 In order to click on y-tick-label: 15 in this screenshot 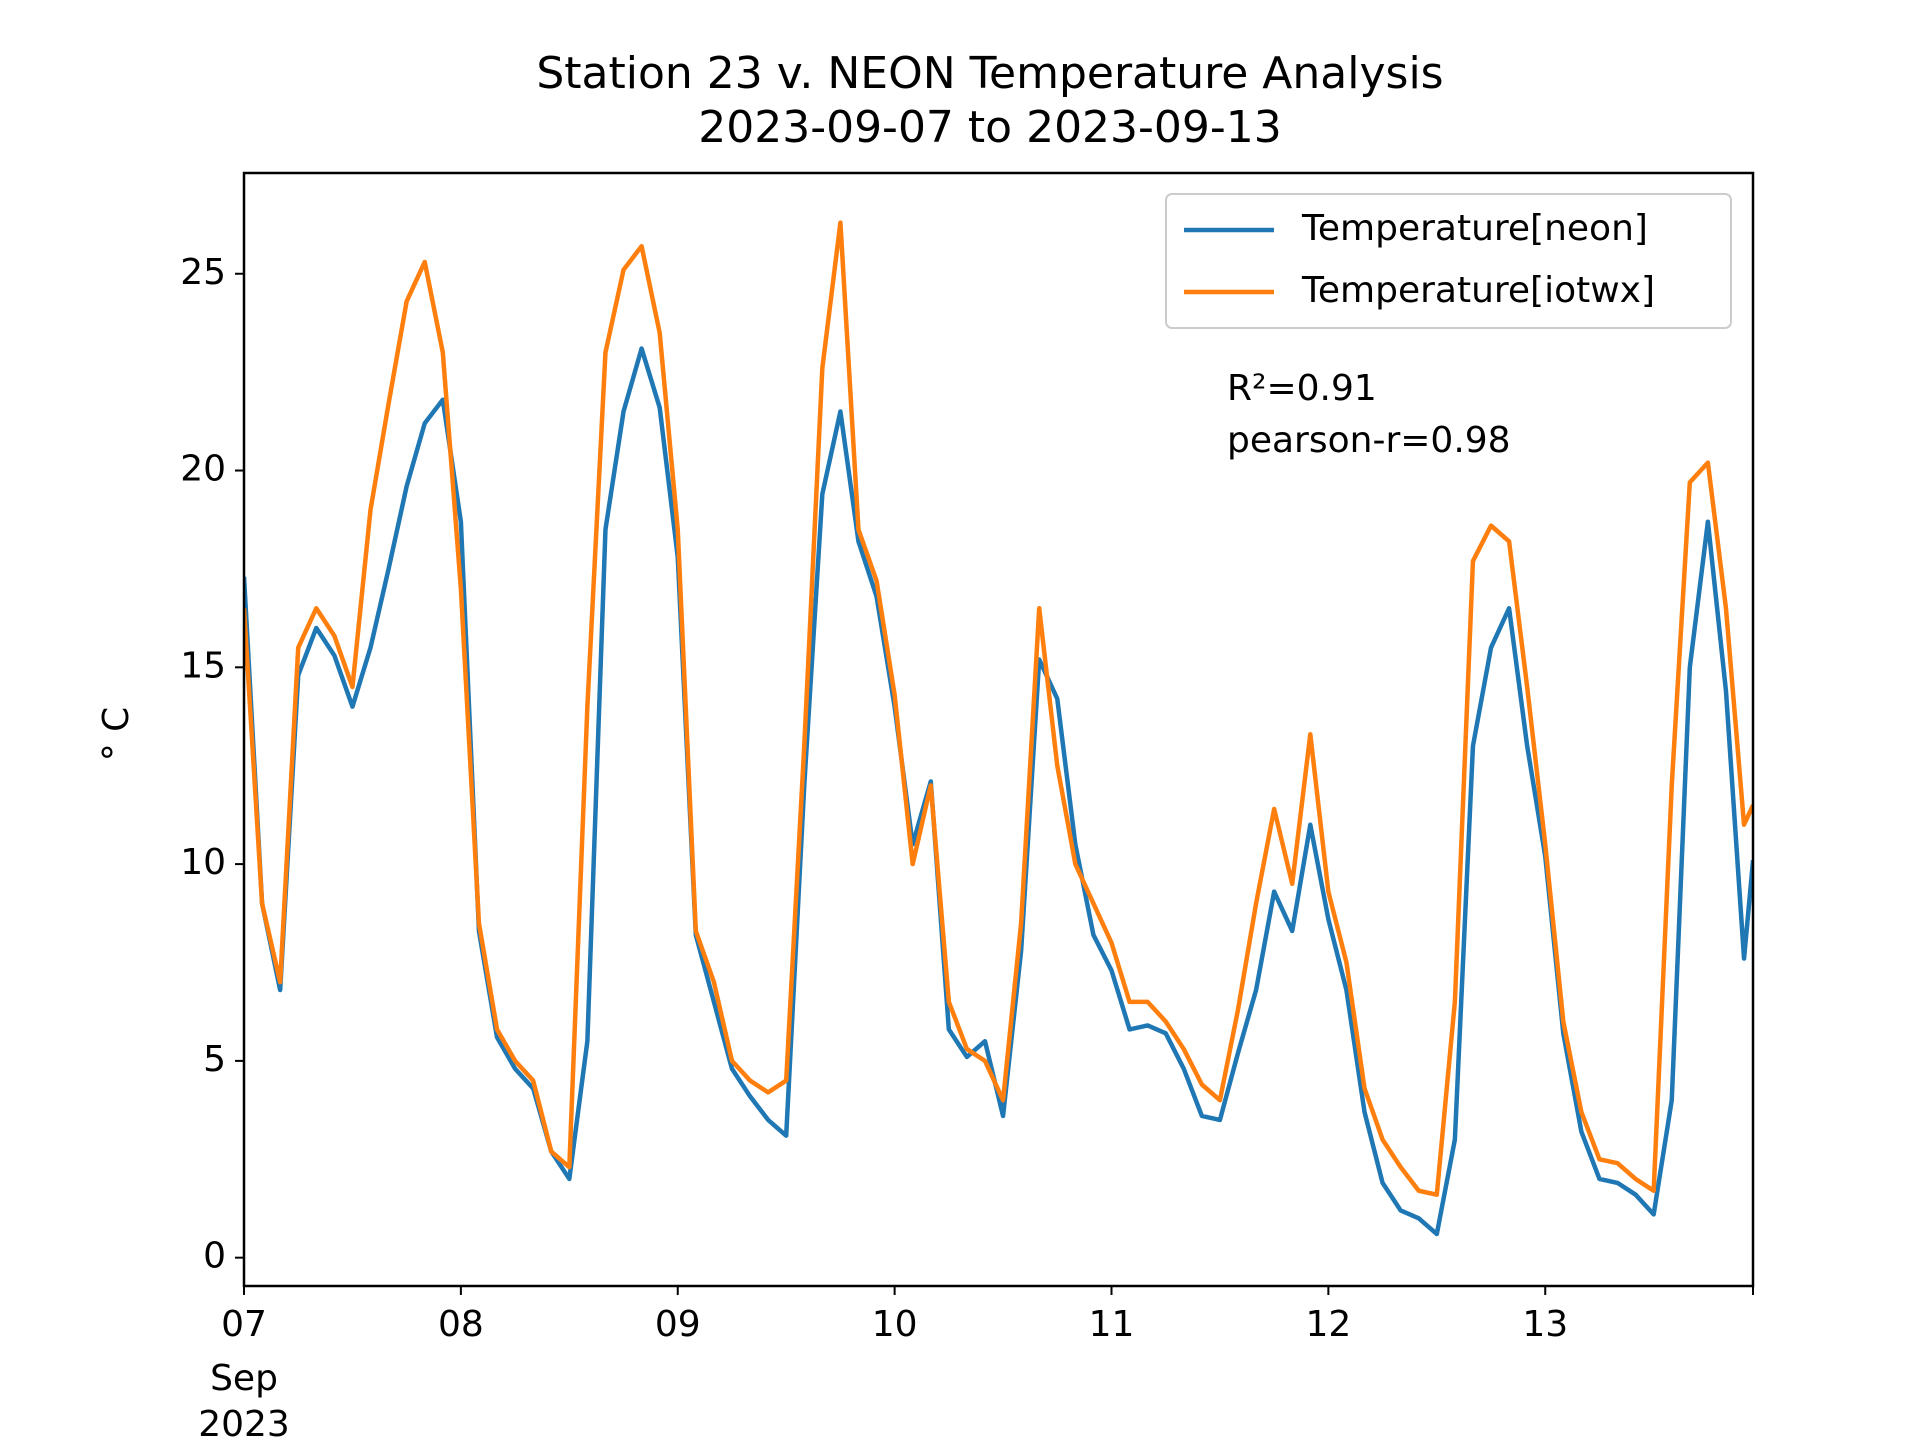, I will do `click(203, 665)`.